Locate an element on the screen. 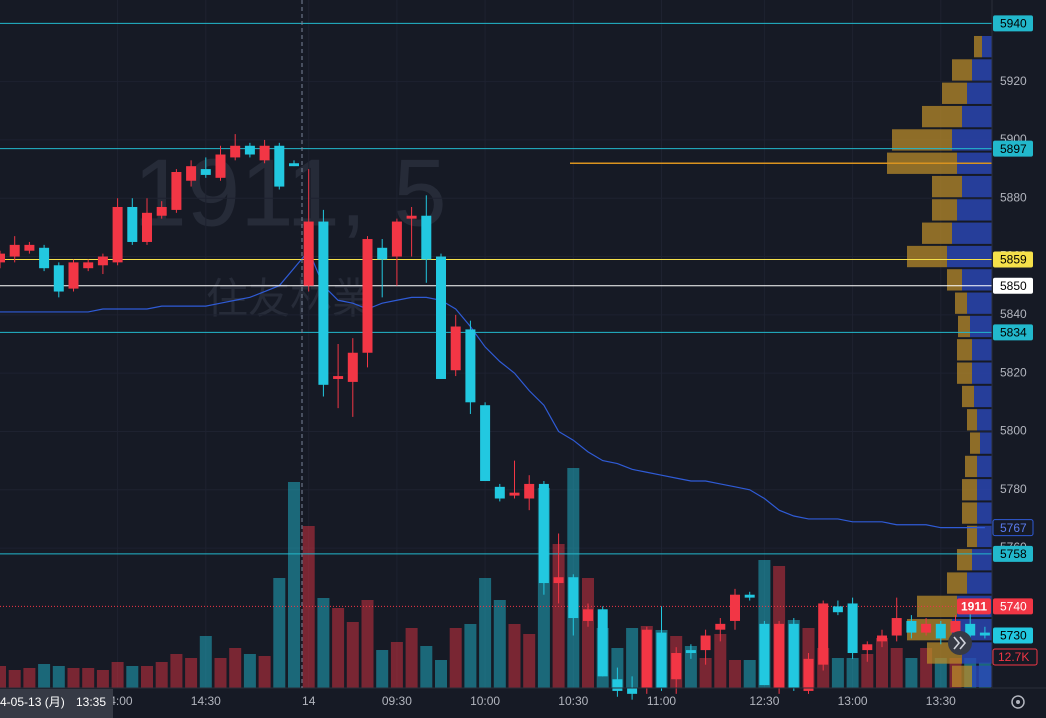  scroll-icon is located at coordinates (960, 643).